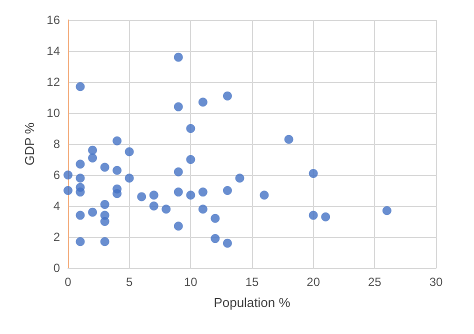 The height and width of the screenshot is (334, 474). I want to click on y-tick-label: 0, so click(56, 268).